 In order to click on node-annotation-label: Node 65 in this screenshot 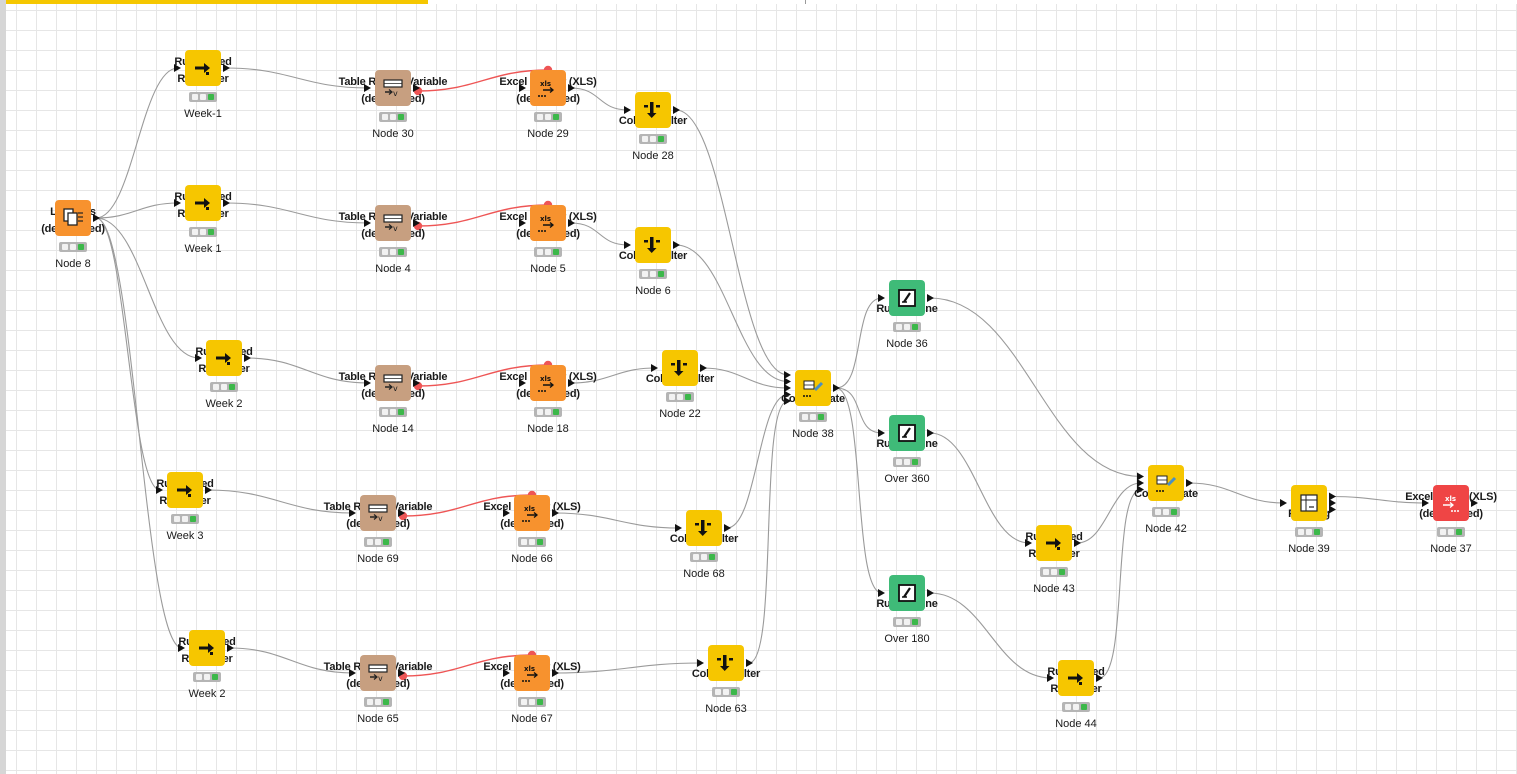, I will do `click(378, 719)`.